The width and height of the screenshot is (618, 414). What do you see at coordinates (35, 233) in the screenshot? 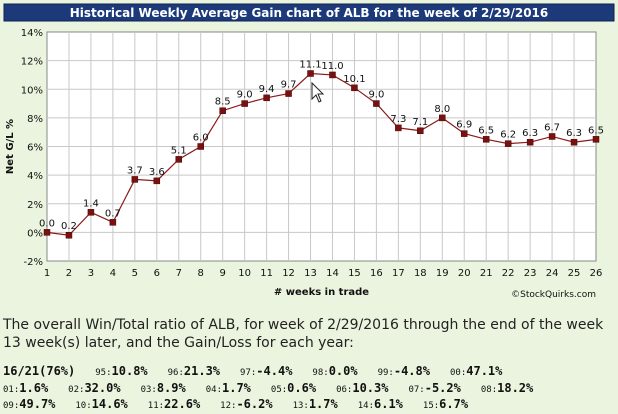
I see `y-tick-label: 0%` at bounding box center [35, 233].